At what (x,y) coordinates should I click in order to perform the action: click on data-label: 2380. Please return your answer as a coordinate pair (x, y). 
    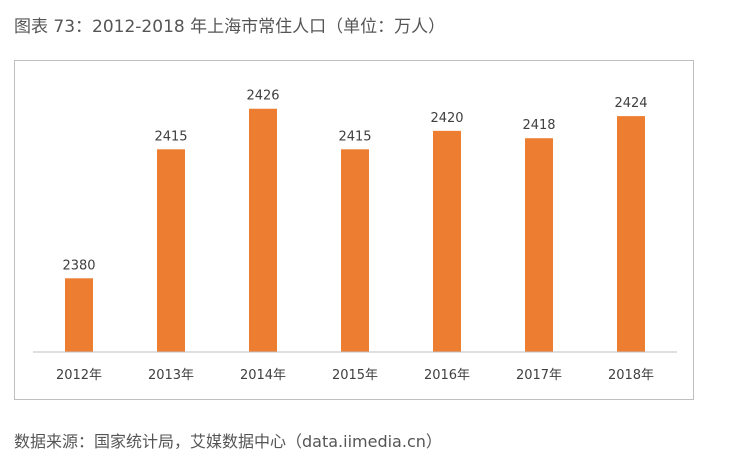
    Looking at the image, I should click on (78, 265).